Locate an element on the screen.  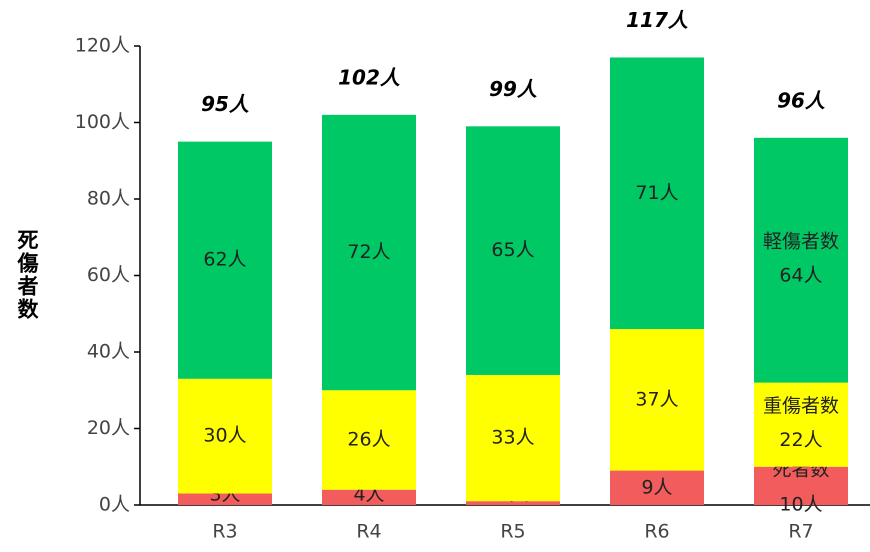
value-label: 30人 is located at coordinates (224, 436).